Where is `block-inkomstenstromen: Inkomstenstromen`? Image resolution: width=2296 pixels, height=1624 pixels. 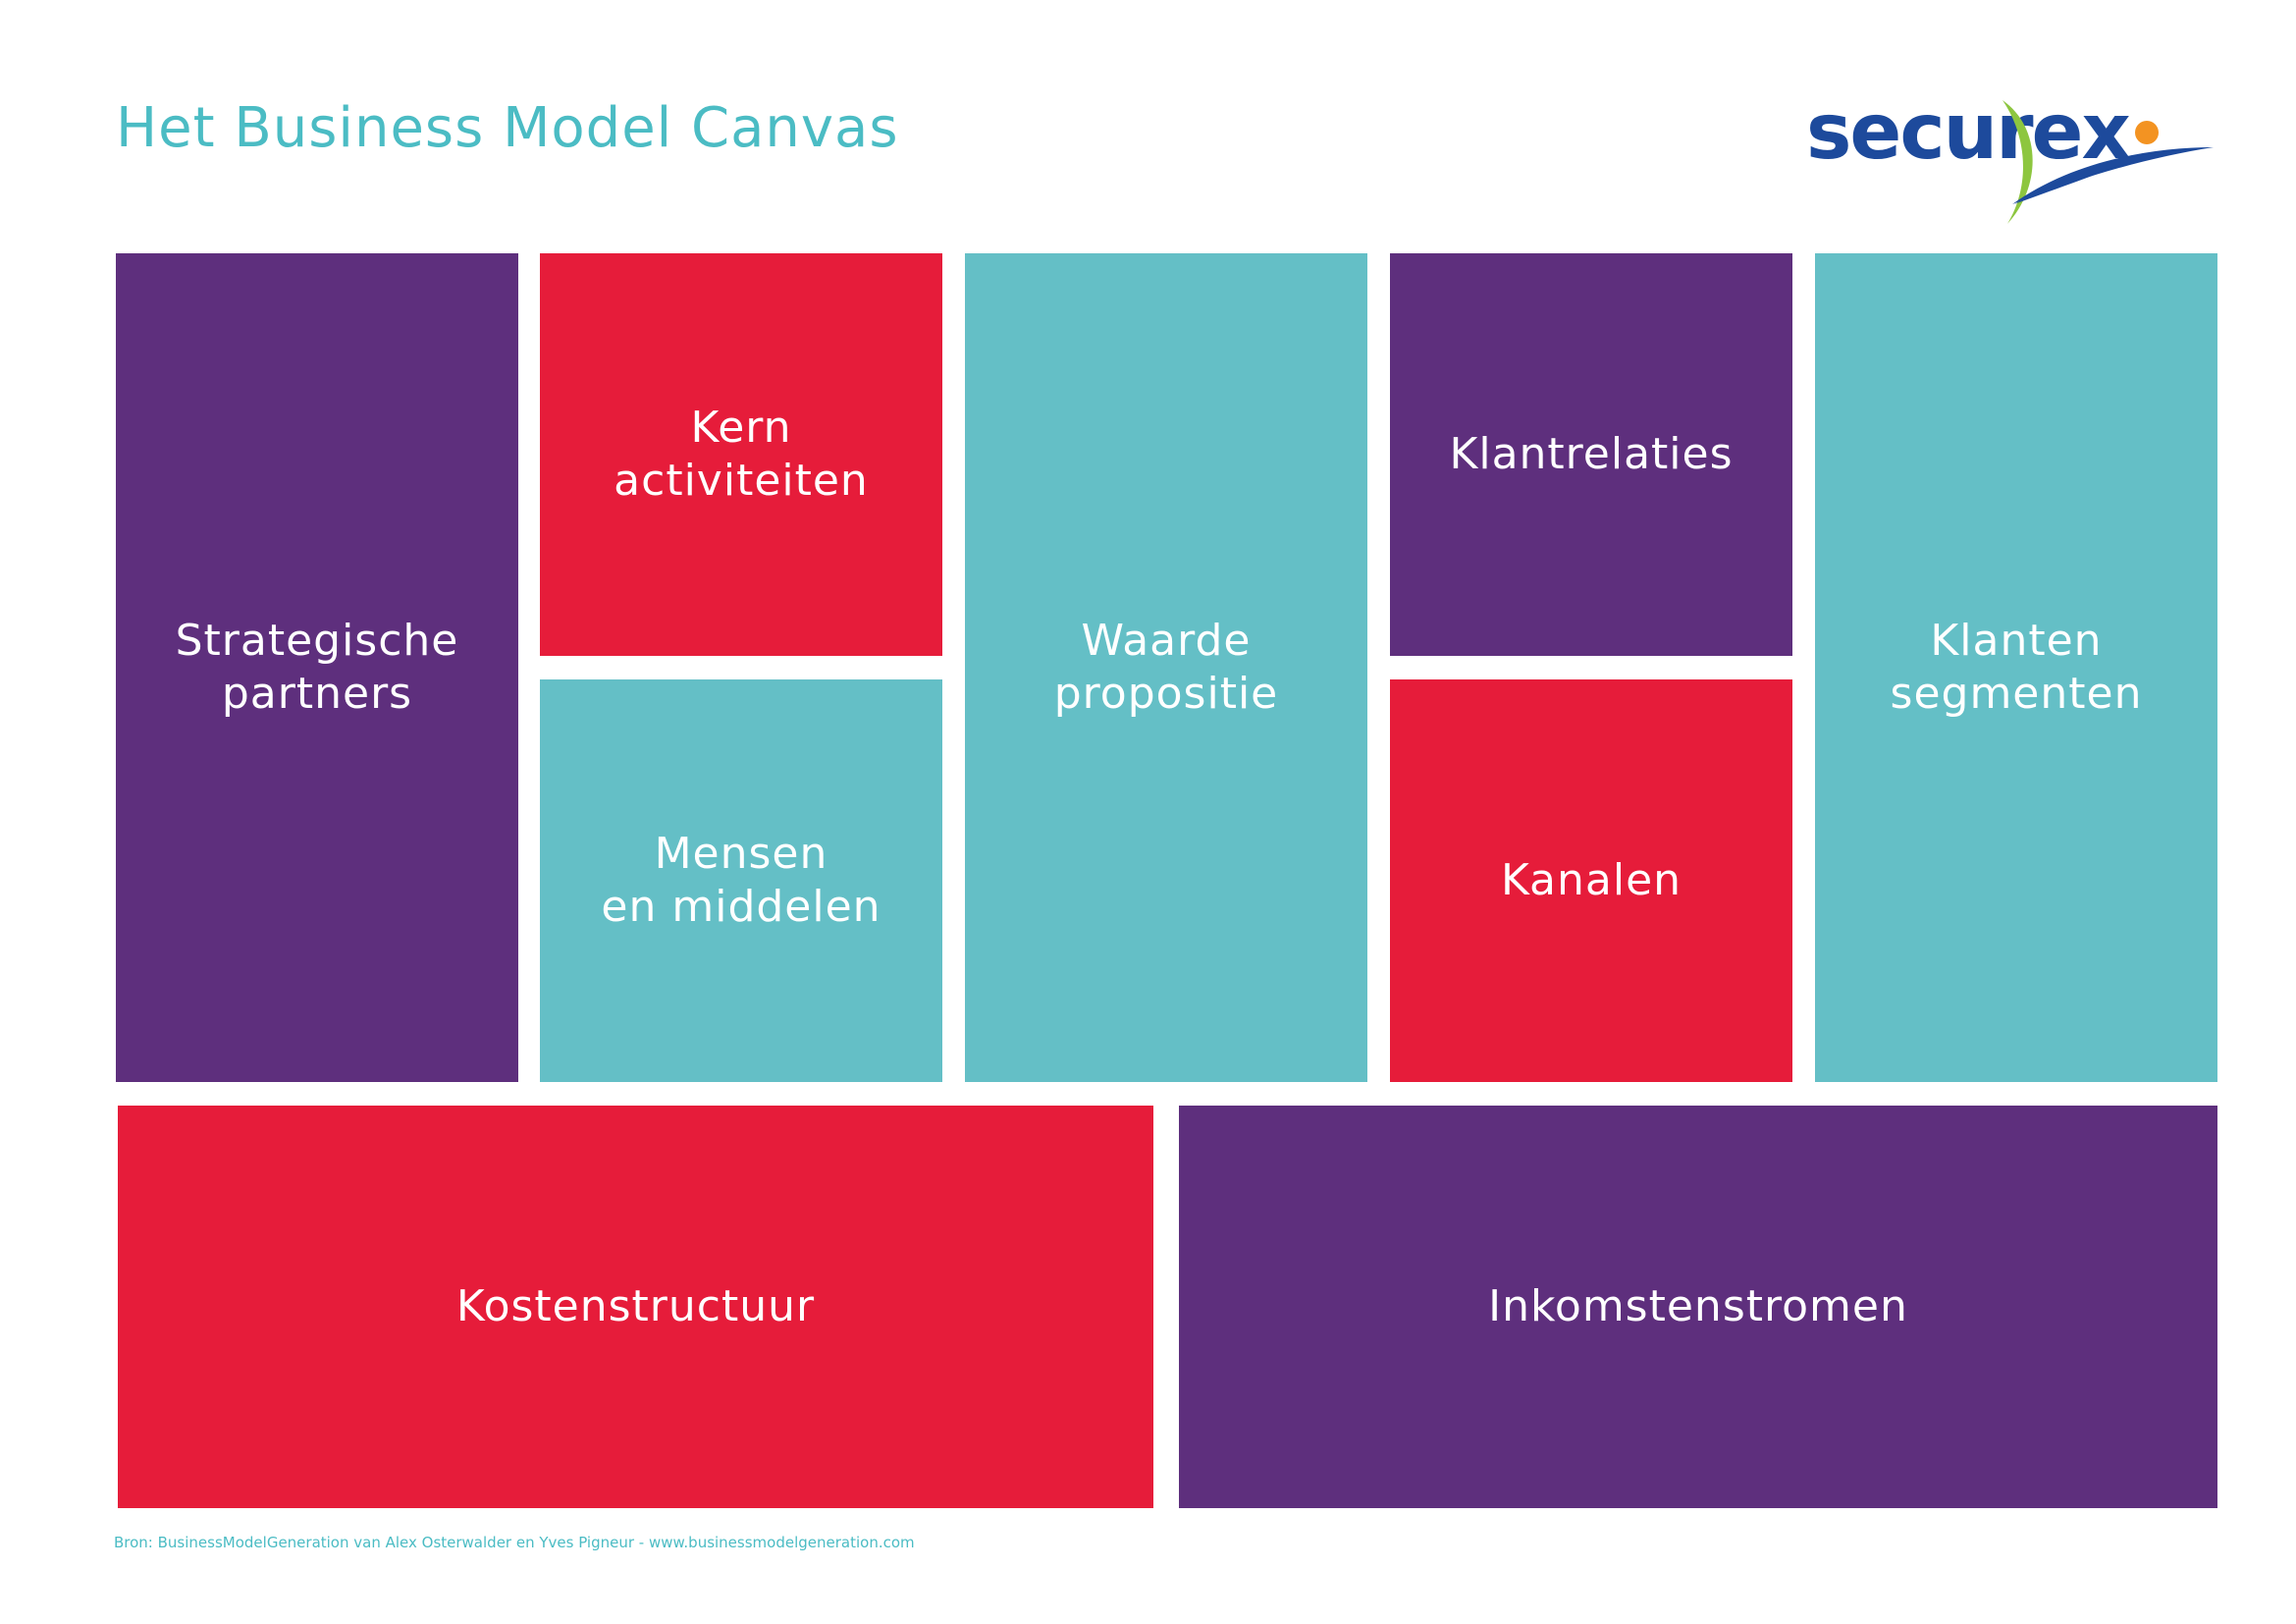
block-inkomstenstromen: Inkomstenstromen is located at coordinates (1698, 1307).